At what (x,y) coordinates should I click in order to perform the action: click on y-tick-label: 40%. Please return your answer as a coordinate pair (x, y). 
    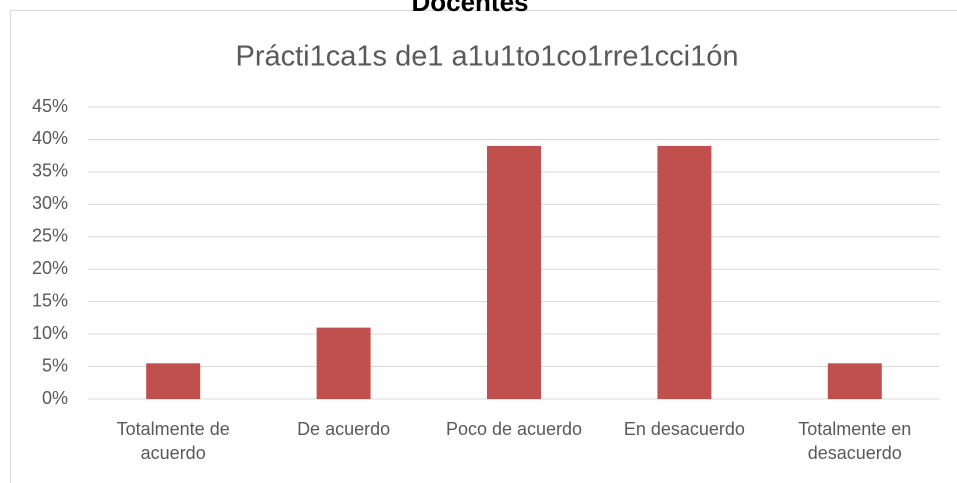
    Looking at the image, I should click on (50, 138).